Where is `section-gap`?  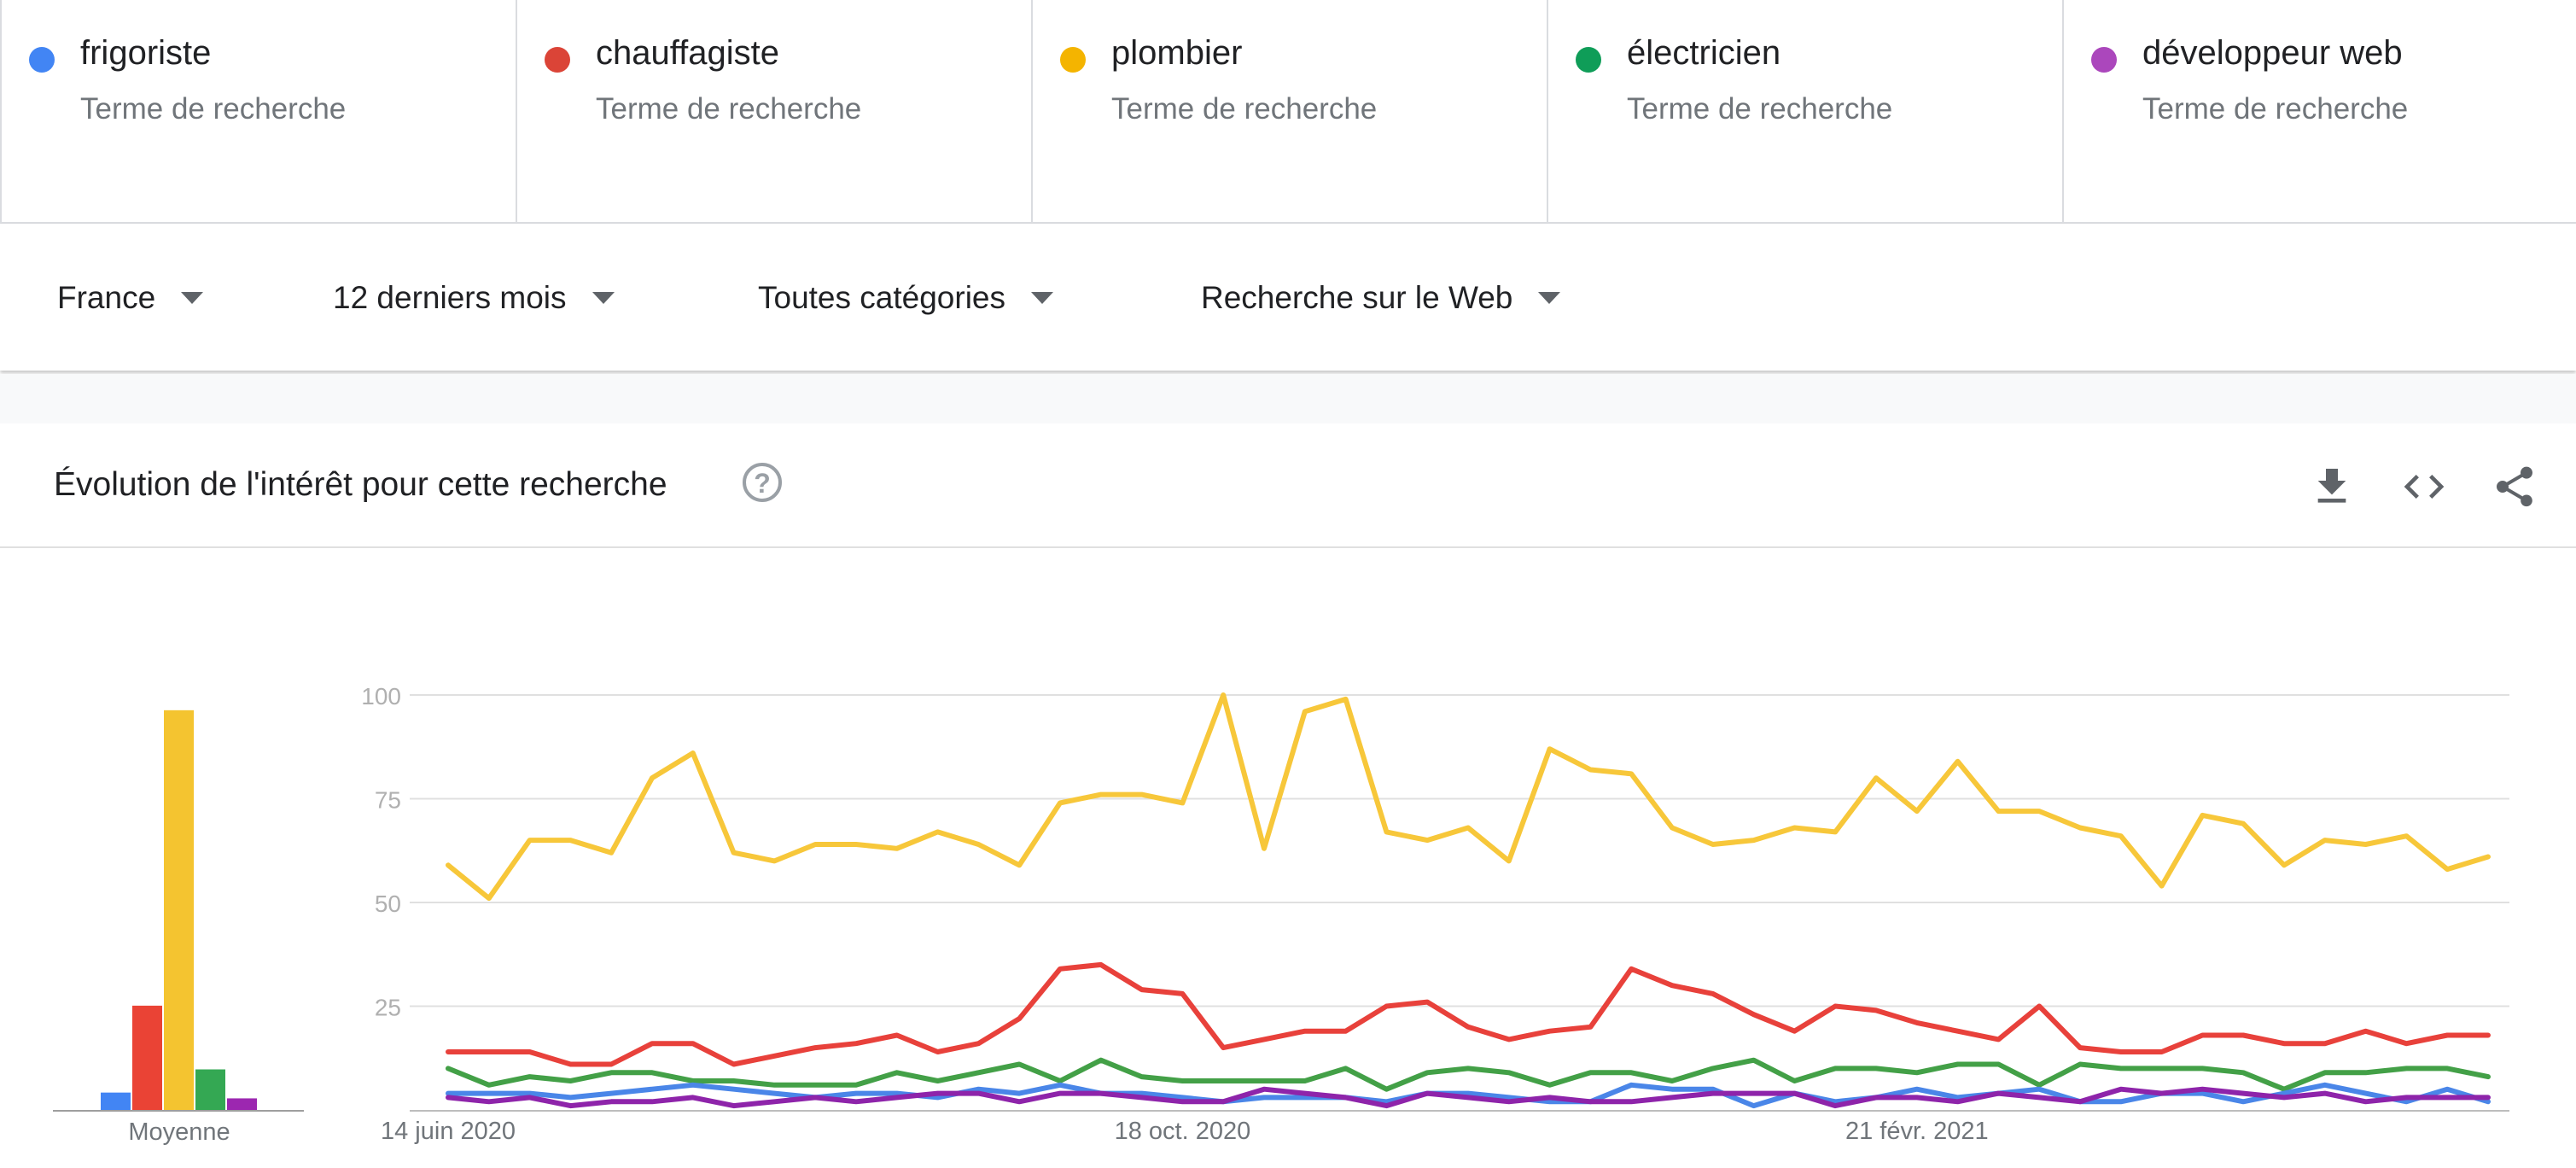
section-gap is located at coordinates (1288, 398).